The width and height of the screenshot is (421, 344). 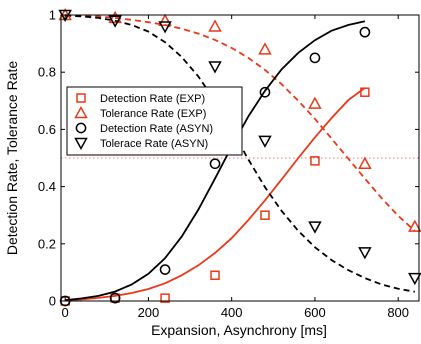 What do you see at coordinates (154, 144) in the screenshot?
I see `legend-label-4: Tolerace Rate (ASYN)` at bounding box center [154, 144].